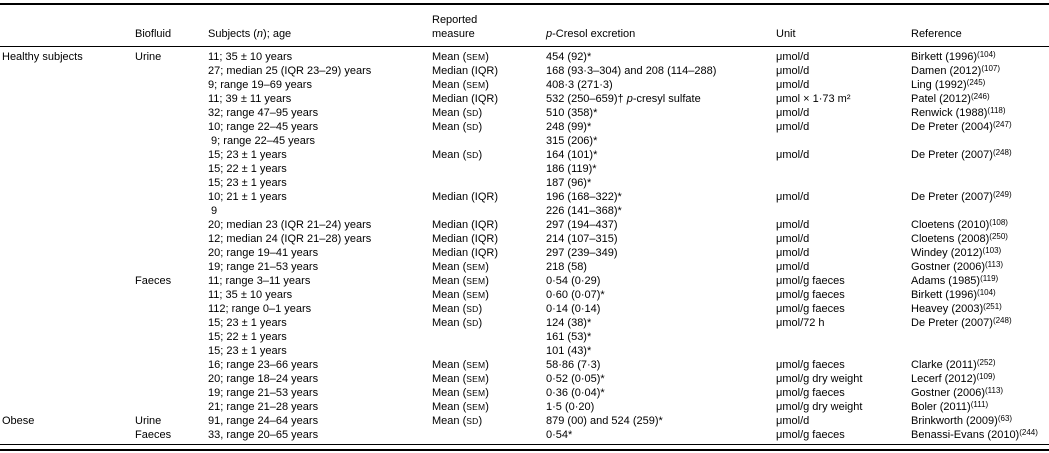  What do you see at coordinates (571, 169) in the screenshot?
I see `cell-excretion: 186 (119)*` at bounding box center [571, 169].